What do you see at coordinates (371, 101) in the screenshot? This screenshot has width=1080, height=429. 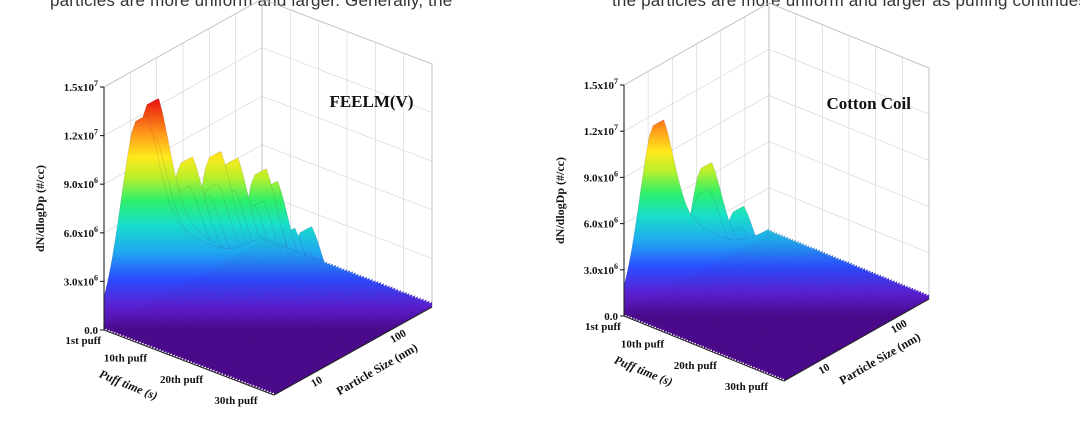 I see `panel-title: FEELM(V)` at bounding box center [371, 101].